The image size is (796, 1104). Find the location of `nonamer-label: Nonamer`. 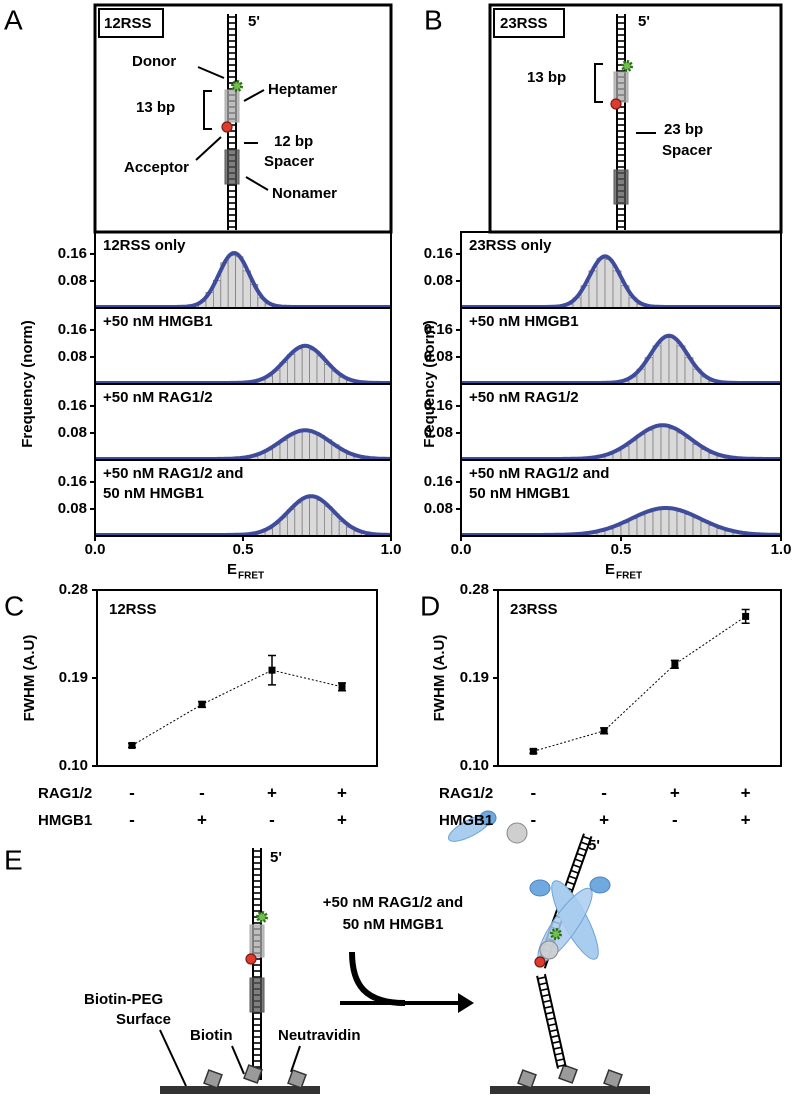

nonamer-label: Nonamer is located at coordinates (304, 193).